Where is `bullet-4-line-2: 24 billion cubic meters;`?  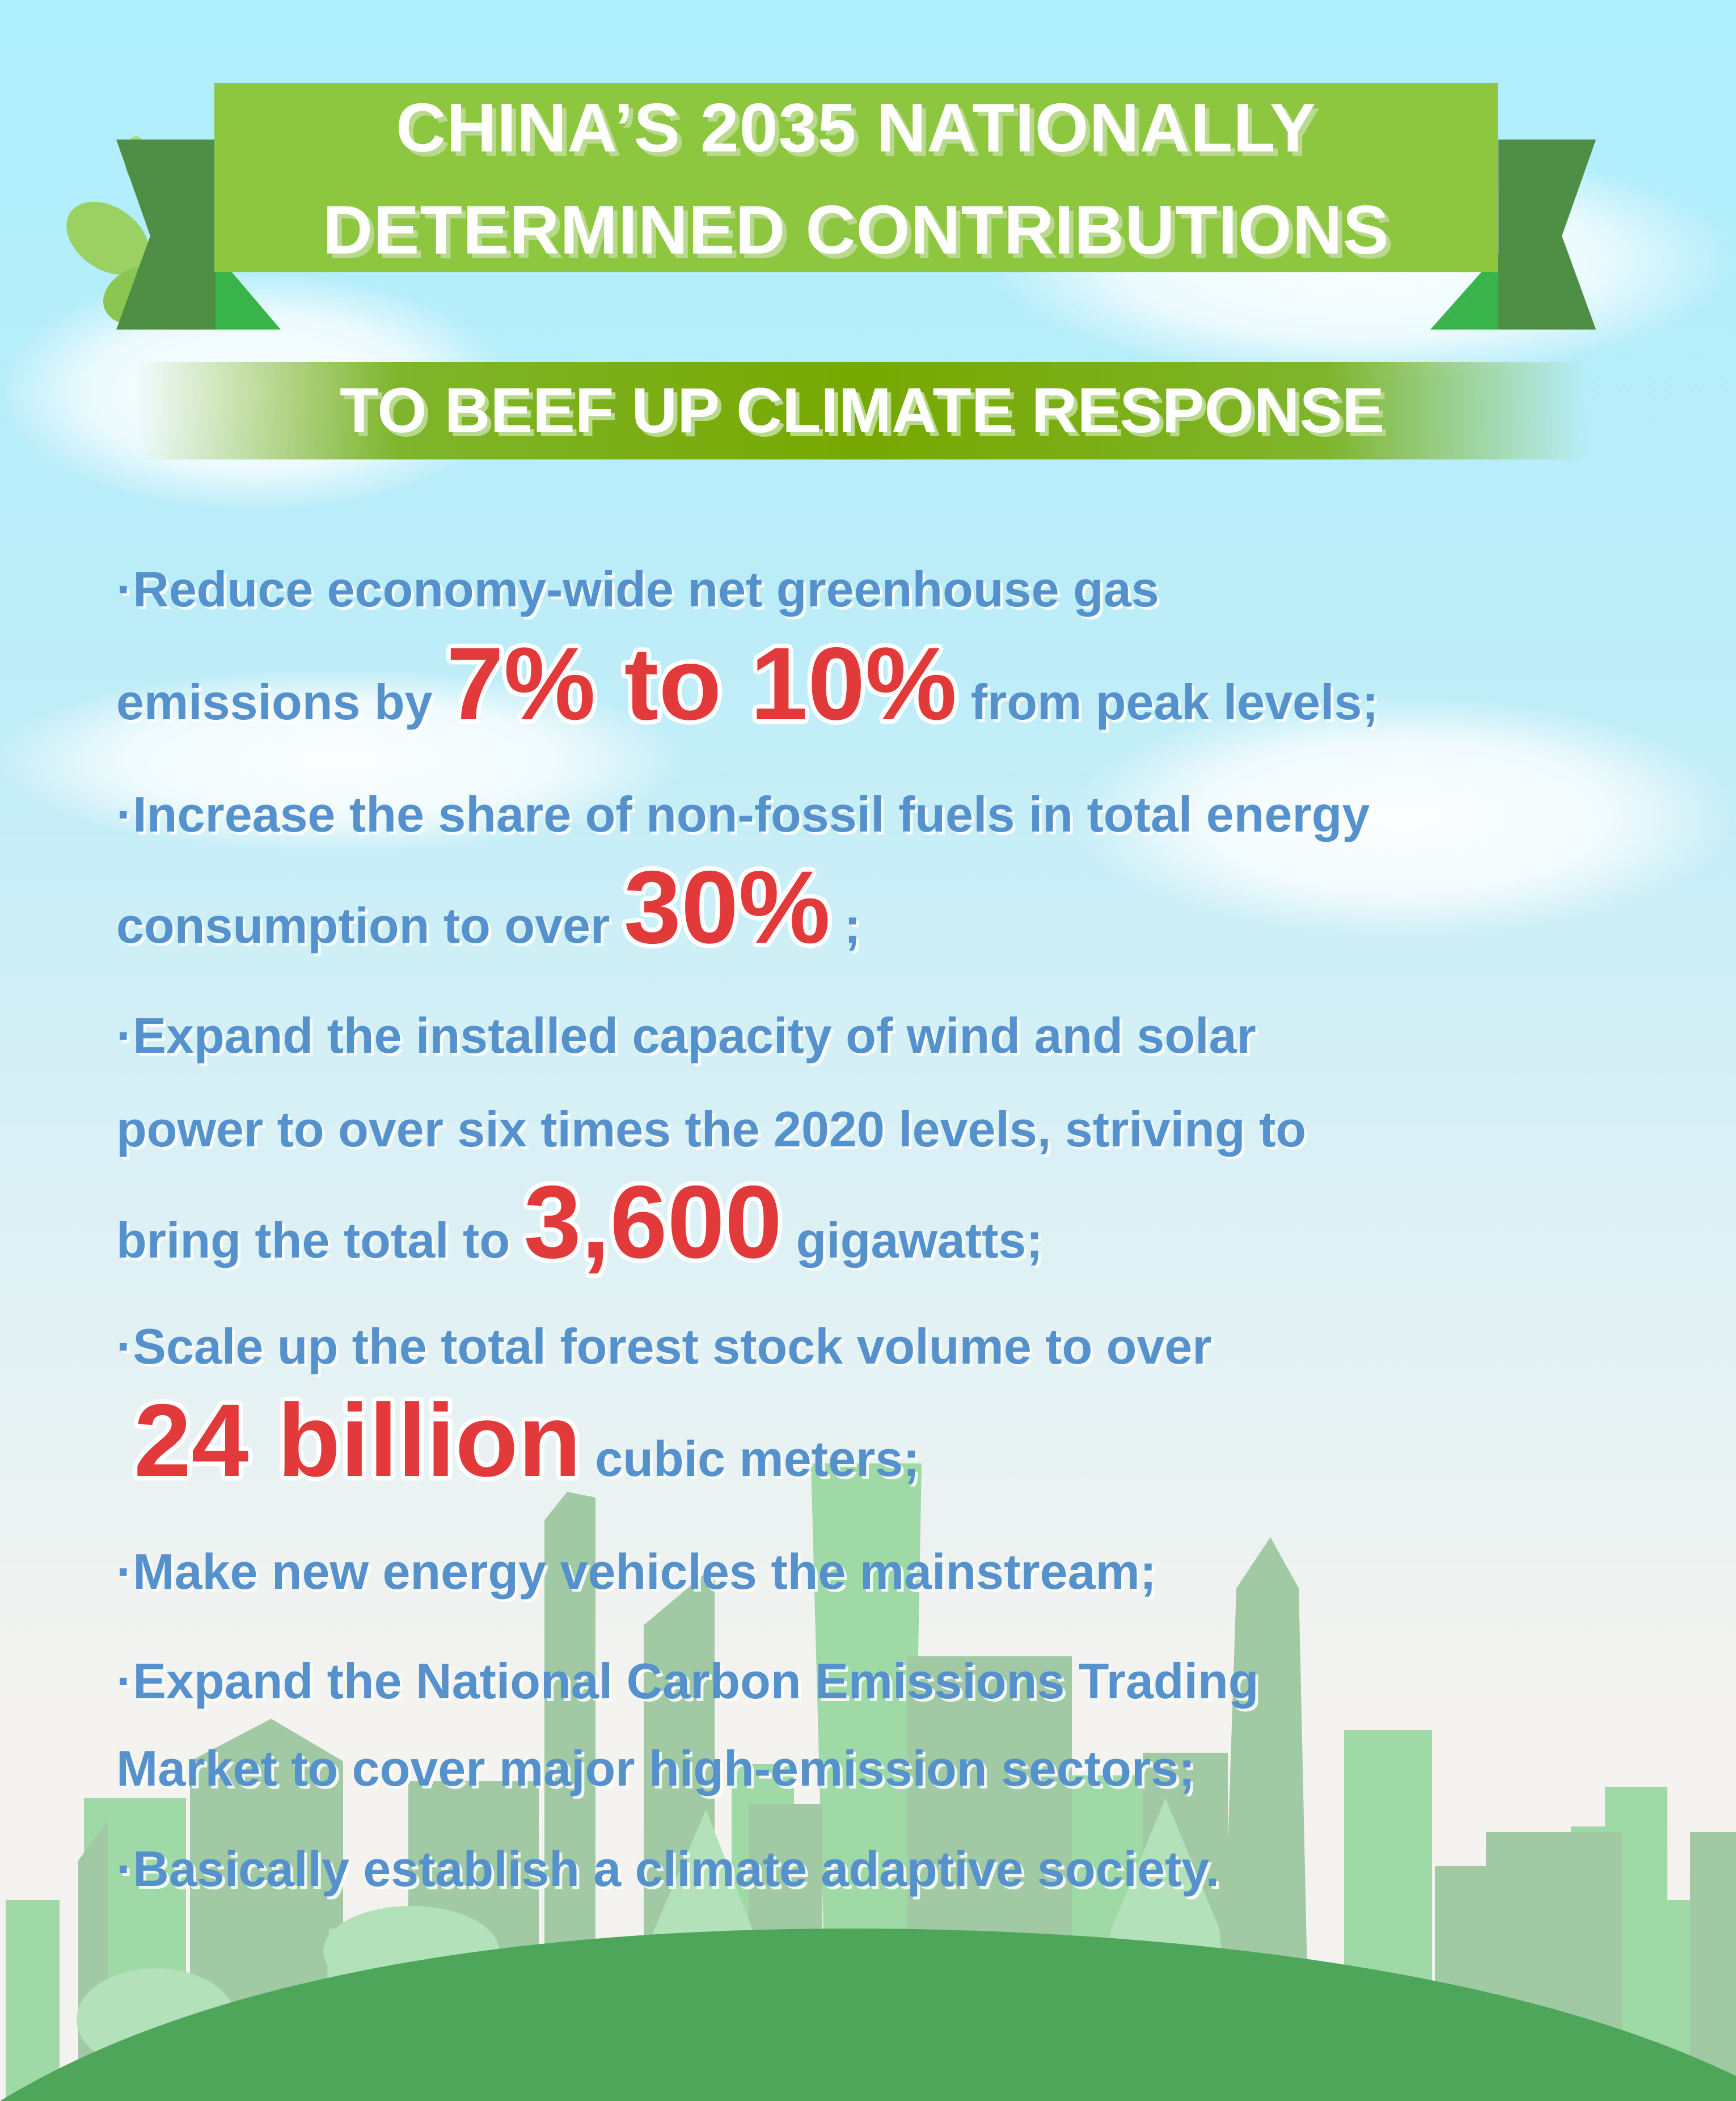 bullet-4-line-2: 24 billion cubic meters; is located at coordinates (526, 1440).